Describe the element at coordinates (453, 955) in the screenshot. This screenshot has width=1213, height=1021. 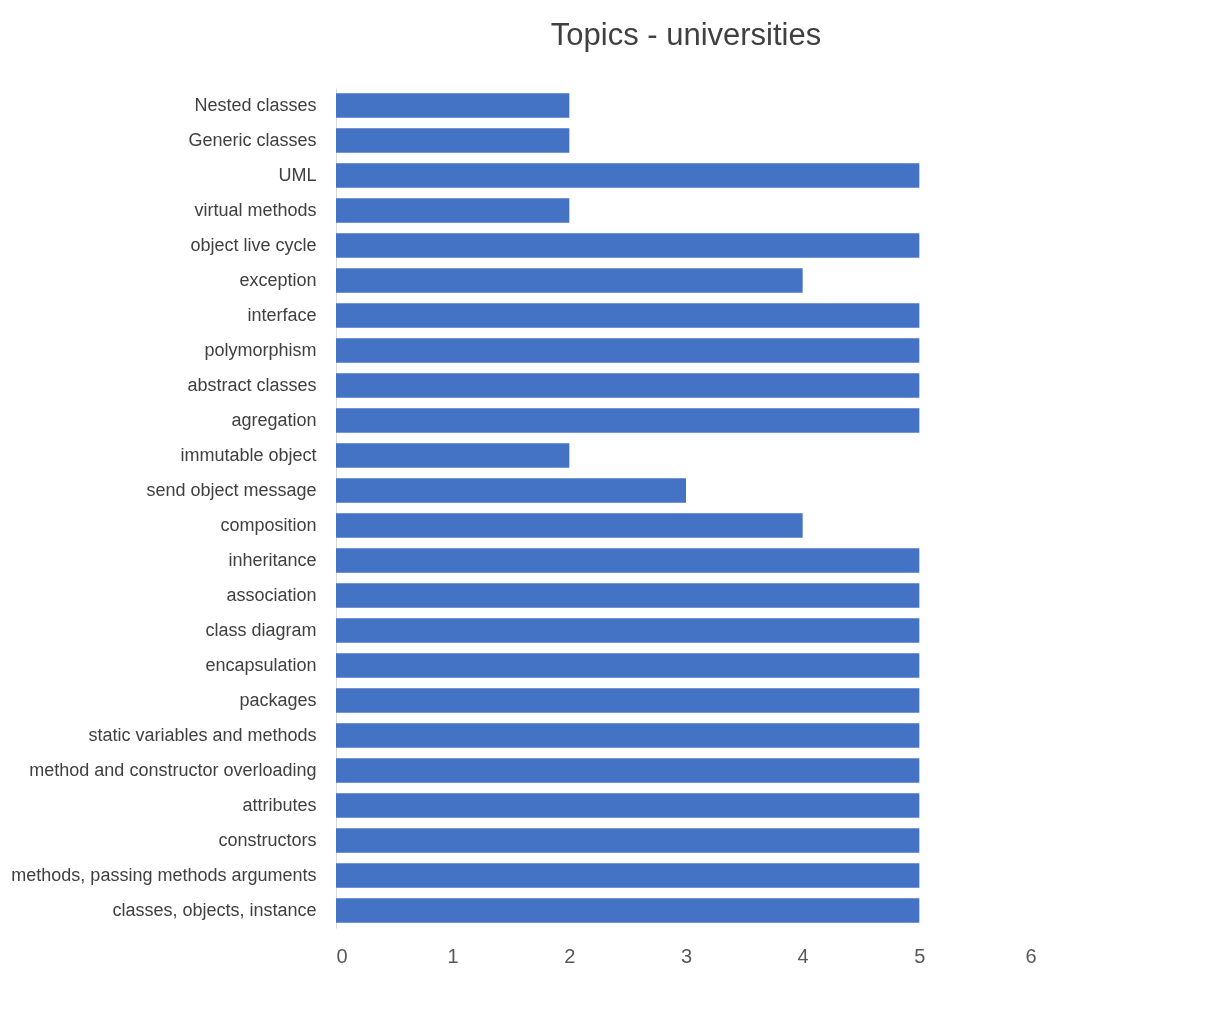
I see `x-tick-label: 1` at that location.